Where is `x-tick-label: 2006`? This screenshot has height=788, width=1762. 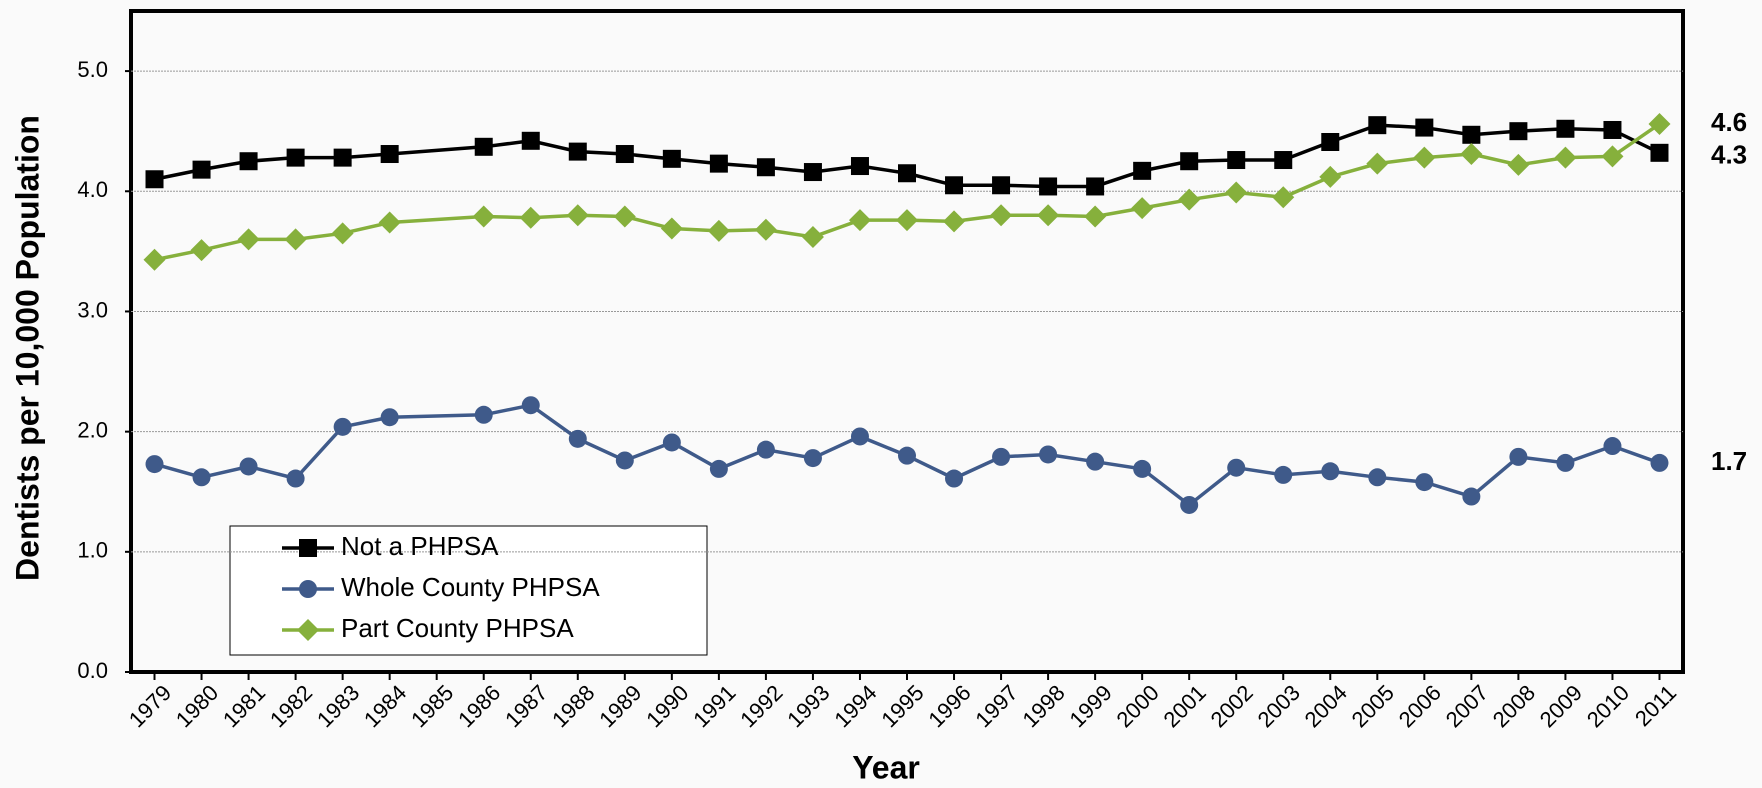
x-tick-label: 2006 is located at coordinates (1420, 706).